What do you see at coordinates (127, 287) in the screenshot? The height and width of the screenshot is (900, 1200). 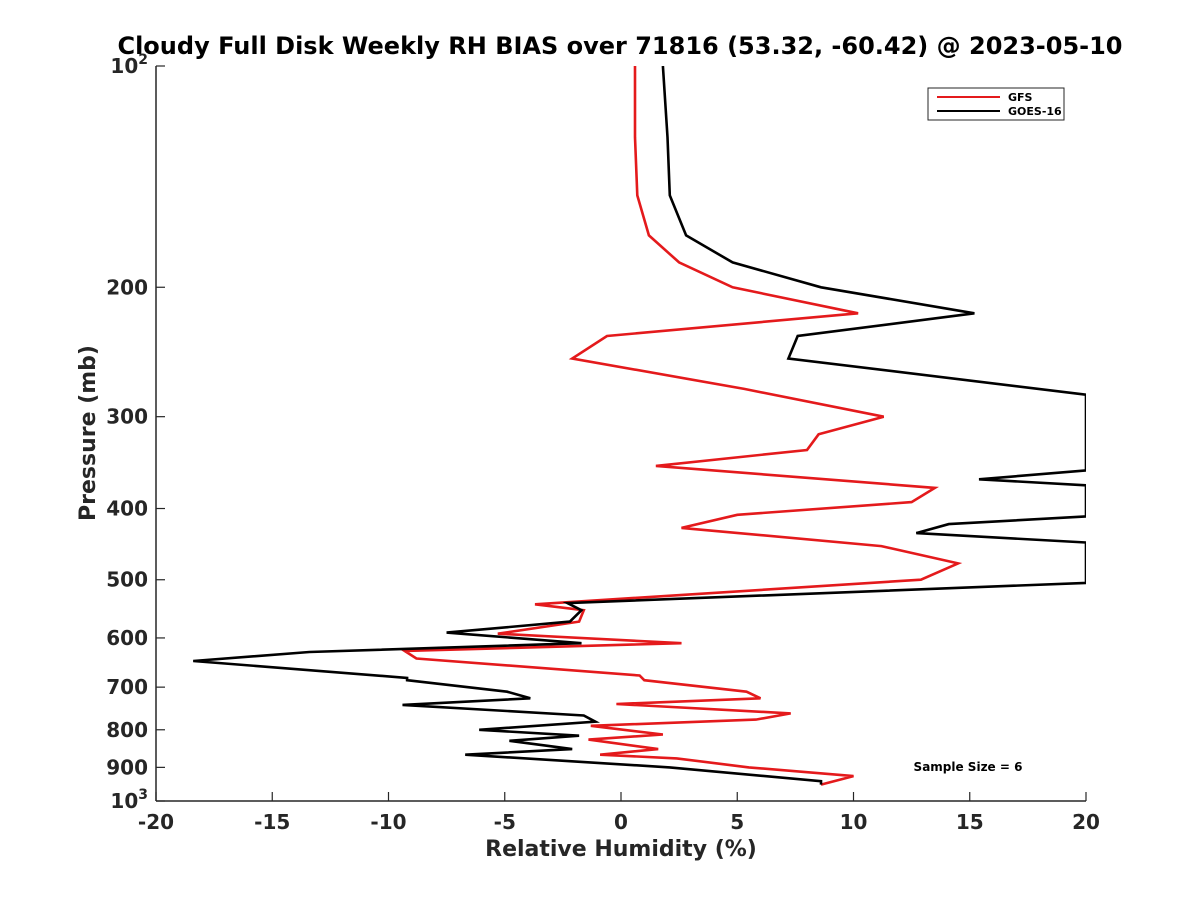 I see `y-tick-label: 200` at bounding box center [127, 287].